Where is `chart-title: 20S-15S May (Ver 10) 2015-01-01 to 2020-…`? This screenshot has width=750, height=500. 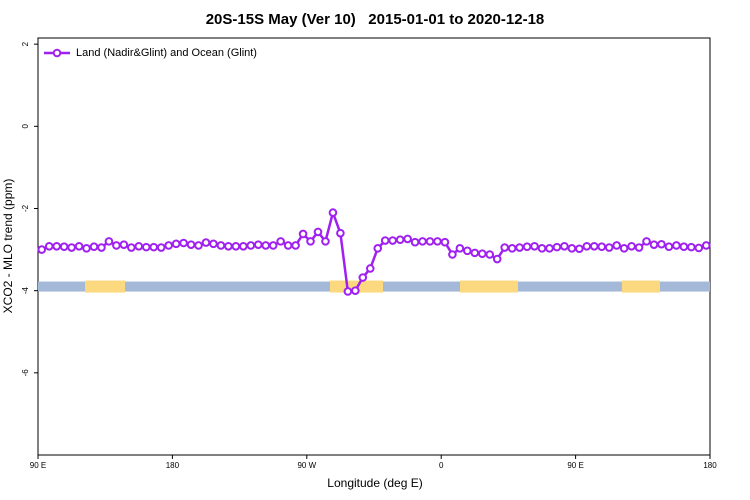
chart-title: 20S-15S May (Ver 10) 2015-01-01 to 2020-… is located at coordinates (375, 19).